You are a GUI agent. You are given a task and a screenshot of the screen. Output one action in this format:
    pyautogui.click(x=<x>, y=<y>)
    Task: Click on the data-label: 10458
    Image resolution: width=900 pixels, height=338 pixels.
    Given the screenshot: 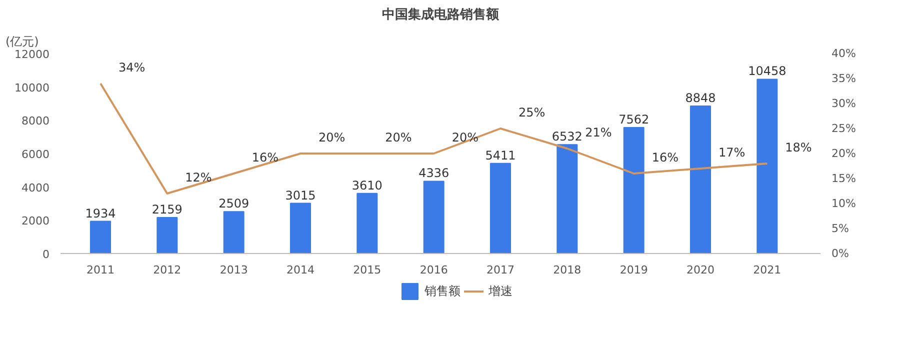 What is the action you would take?
    pyautogui.click(x=767, y=71)
    